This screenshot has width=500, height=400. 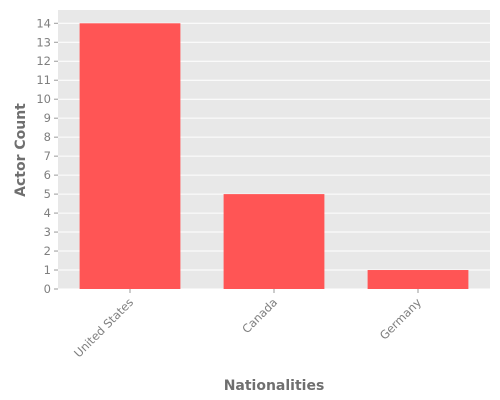 I want to click on x-tick-label: United States, so click(x=103, y=327).